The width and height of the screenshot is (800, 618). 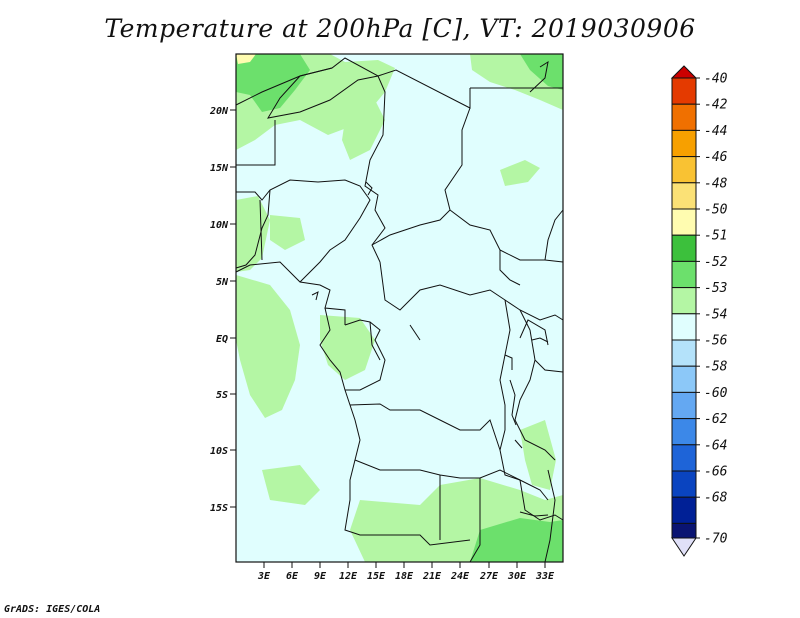 I want to click on lat-label: 5S, so click(x=222, y=395).